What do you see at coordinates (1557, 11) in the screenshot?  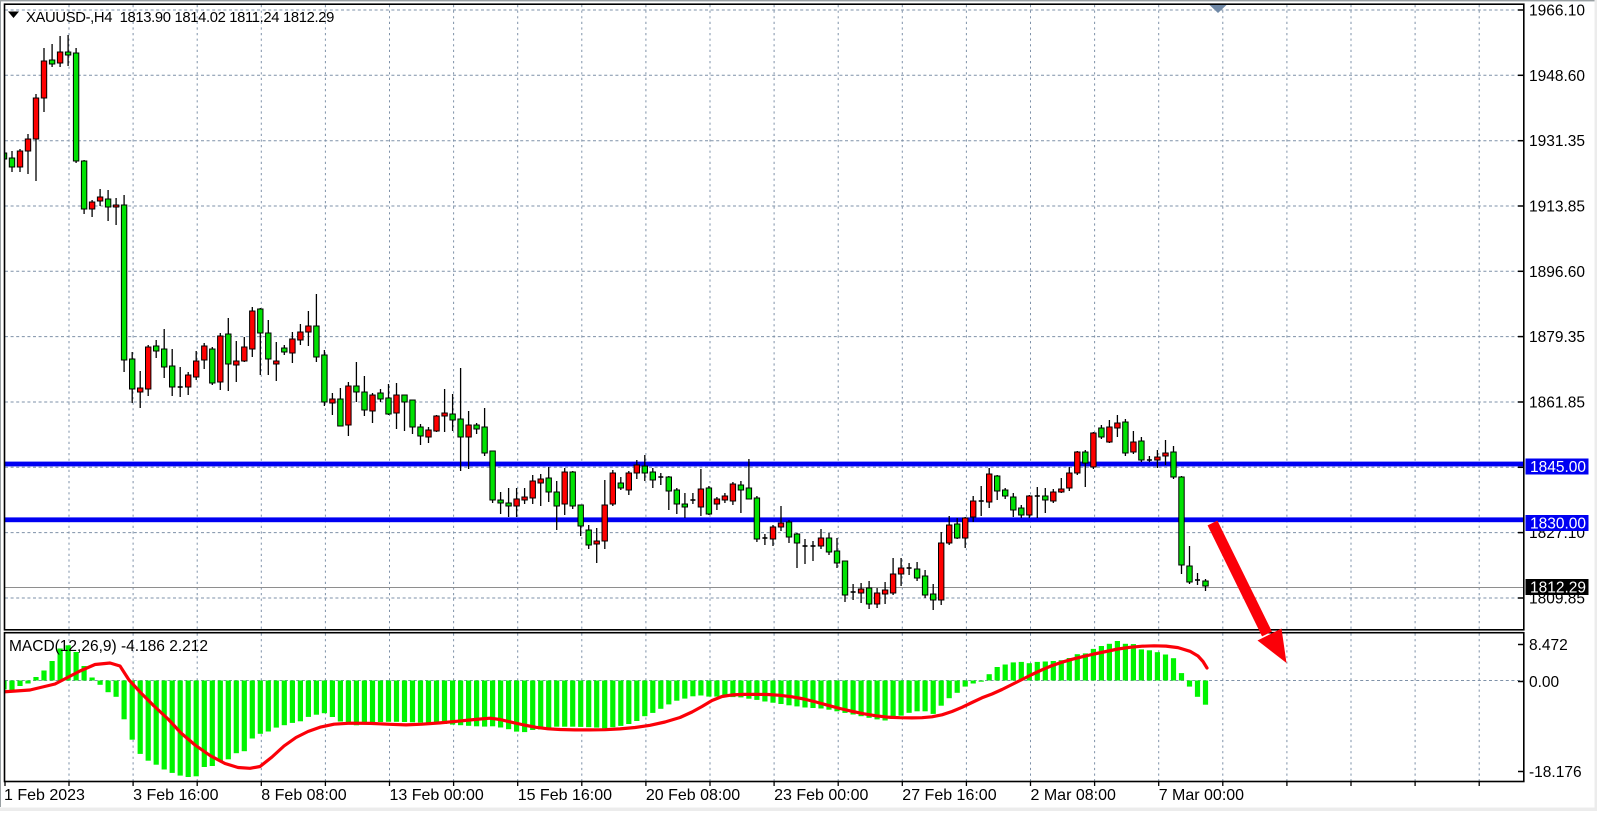 I see `svg-text: 1966.10` at bounding box center [1557, 11].